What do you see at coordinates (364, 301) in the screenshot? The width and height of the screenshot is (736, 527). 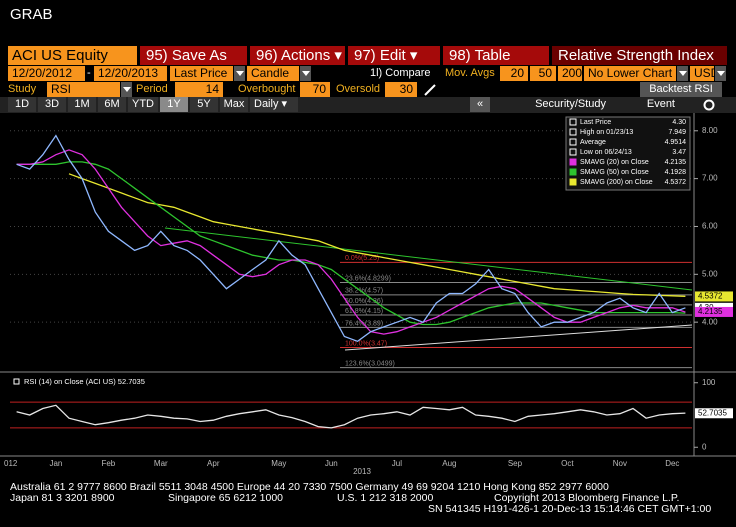 I see `fib-label: 50.0%(4.36)` at bounding box center [364, 301].